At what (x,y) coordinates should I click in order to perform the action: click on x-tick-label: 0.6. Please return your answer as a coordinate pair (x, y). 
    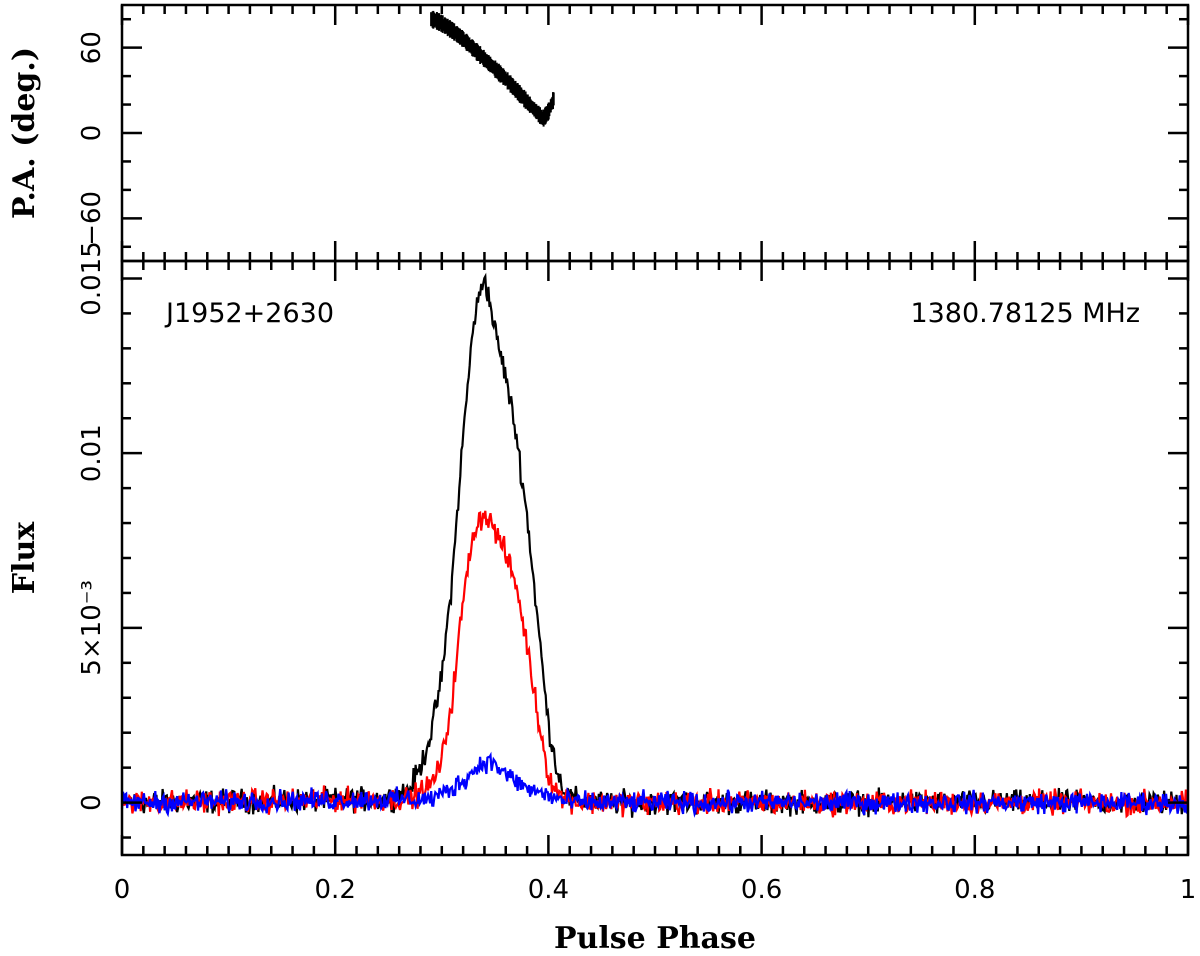
    Looking at the image, I should click on (761, 890).